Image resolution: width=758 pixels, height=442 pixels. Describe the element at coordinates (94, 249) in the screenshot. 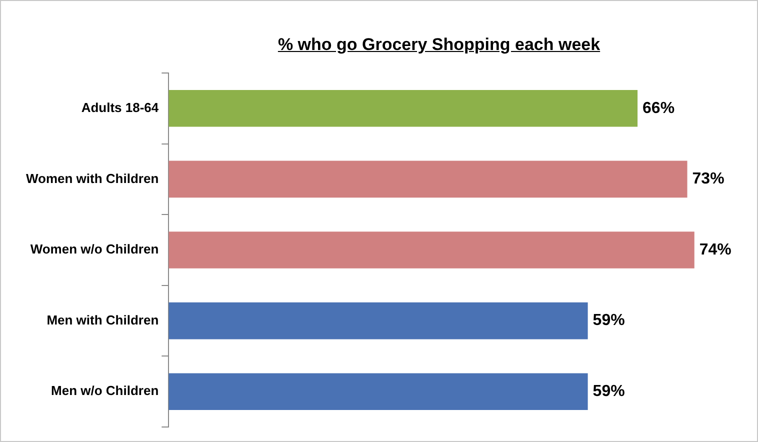

I see `y-tick-label: Women w/o Children` at that location.